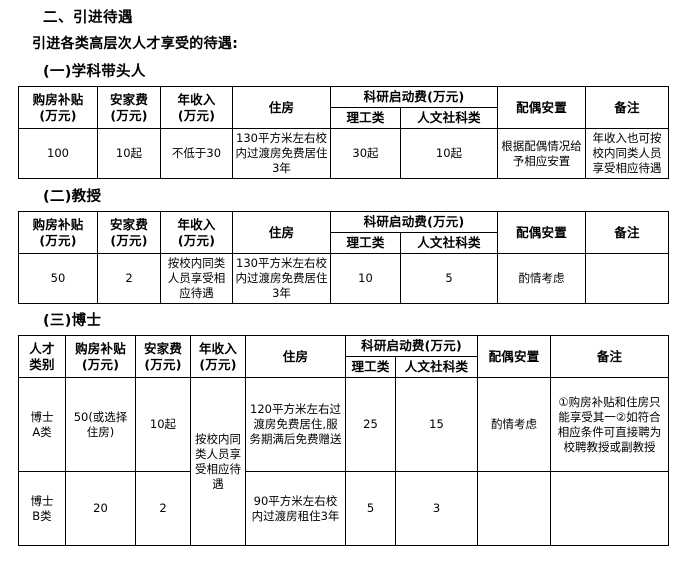  Describe the element at coordinates (627, 153) in the screenshot. I see `cell-remarks: 年收入也可按校内同类人员享受相应待遇` at that location.